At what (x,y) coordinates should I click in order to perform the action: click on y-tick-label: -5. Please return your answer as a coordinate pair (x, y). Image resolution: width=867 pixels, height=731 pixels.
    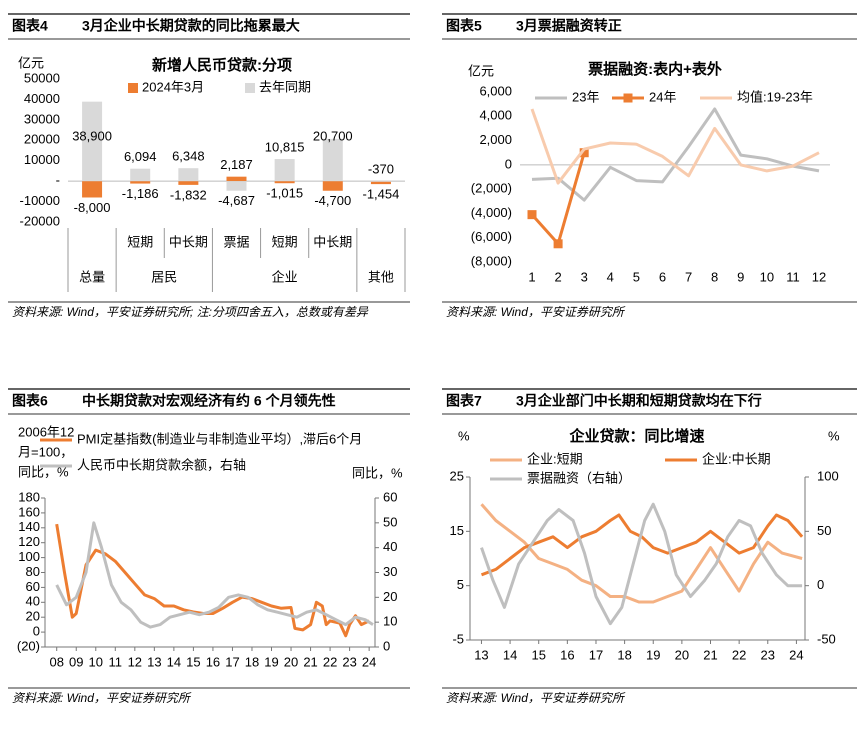
    Looking at the image, I should click on (458, 638).